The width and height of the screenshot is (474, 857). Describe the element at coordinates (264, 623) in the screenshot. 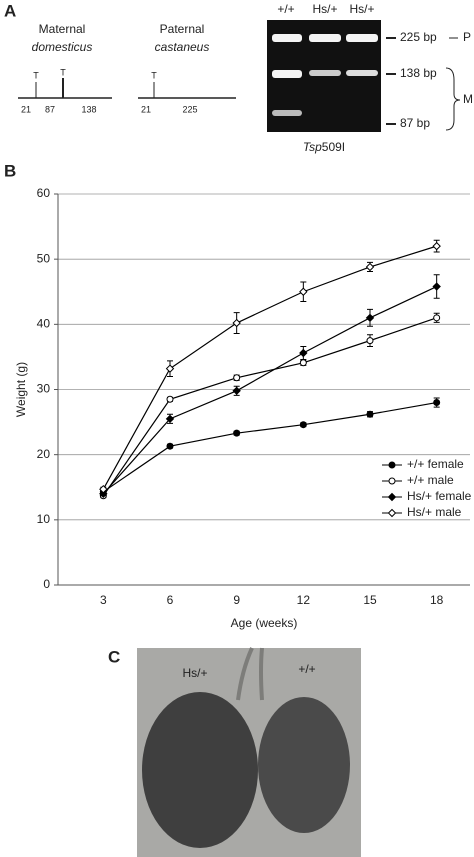

I see `x-axis-label: Age (weeks)` at that location.